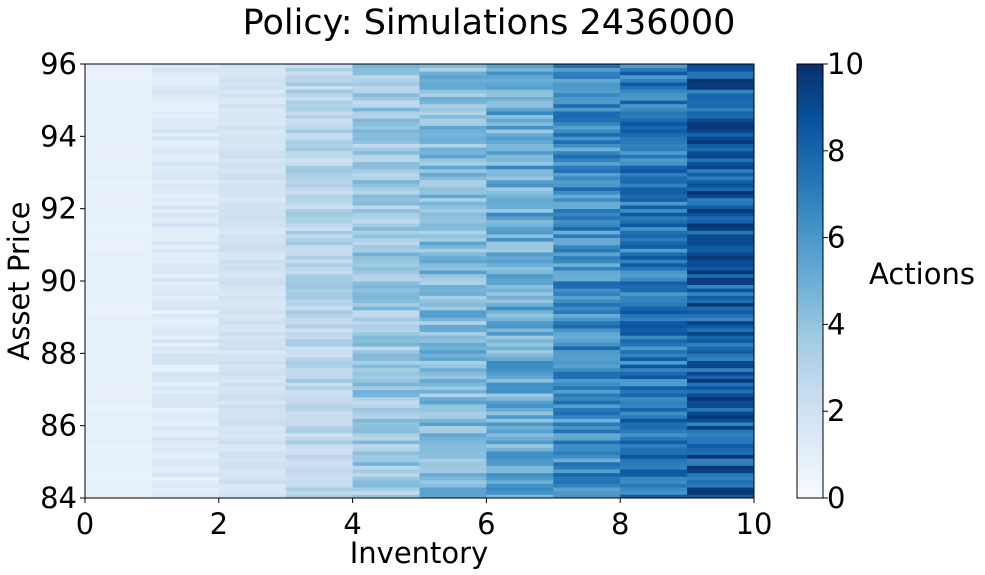 This screenshot has width=985, height=575. I want to click on colorbar-label: Actions, so click(922, 274).